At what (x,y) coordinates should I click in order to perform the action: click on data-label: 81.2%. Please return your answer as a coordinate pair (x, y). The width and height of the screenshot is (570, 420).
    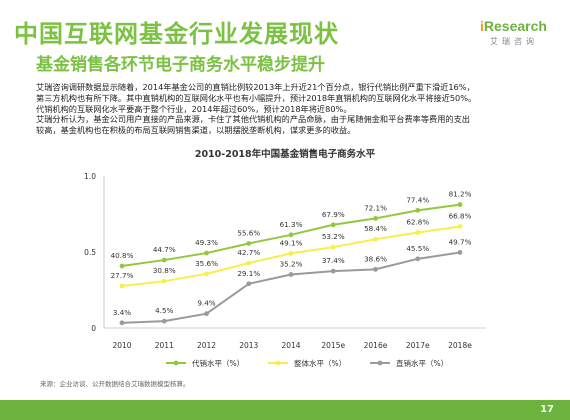
    Looking at the image, I should click on (460, 194).